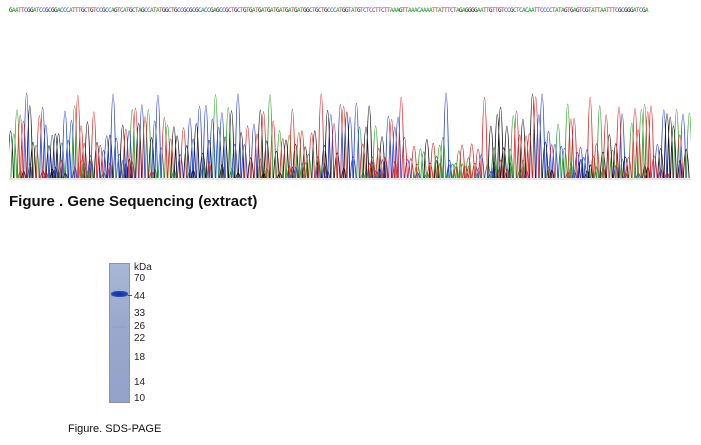 This screenshot has width=701, height=445. I want to click on marker-label-33: 33, so click(140, 313).